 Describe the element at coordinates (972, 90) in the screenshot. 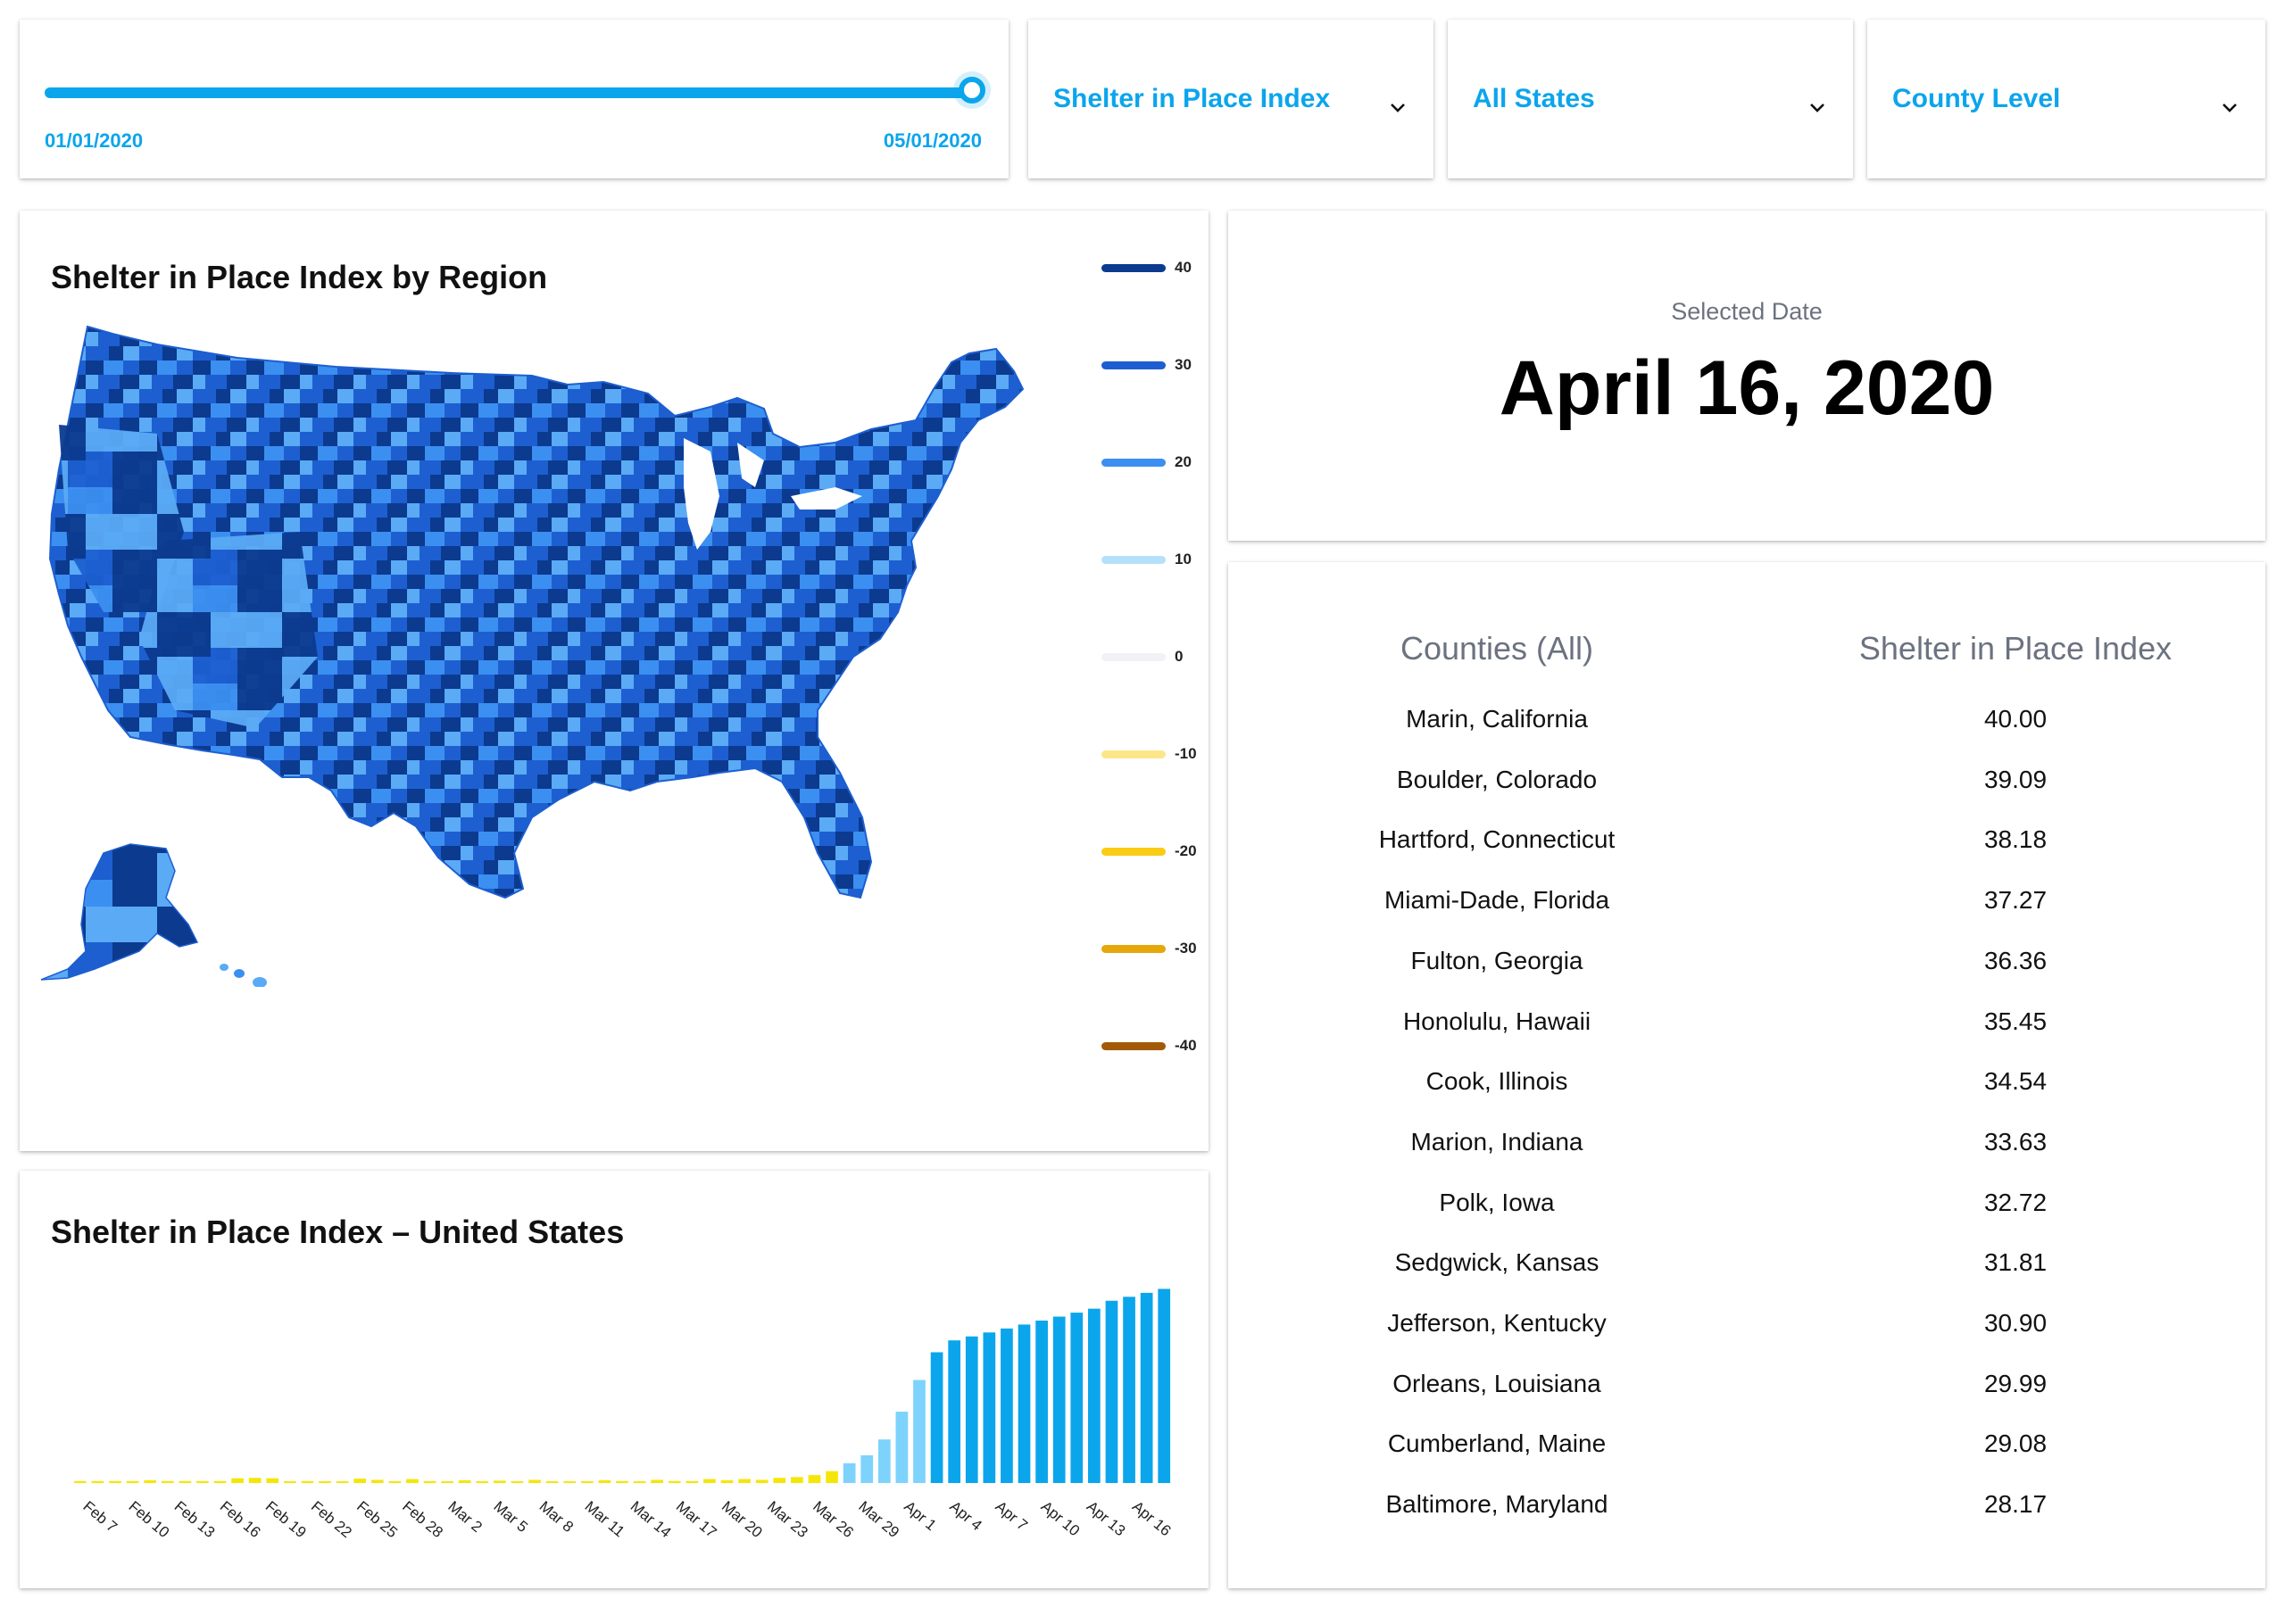

I see `slider-thumb` at that location.